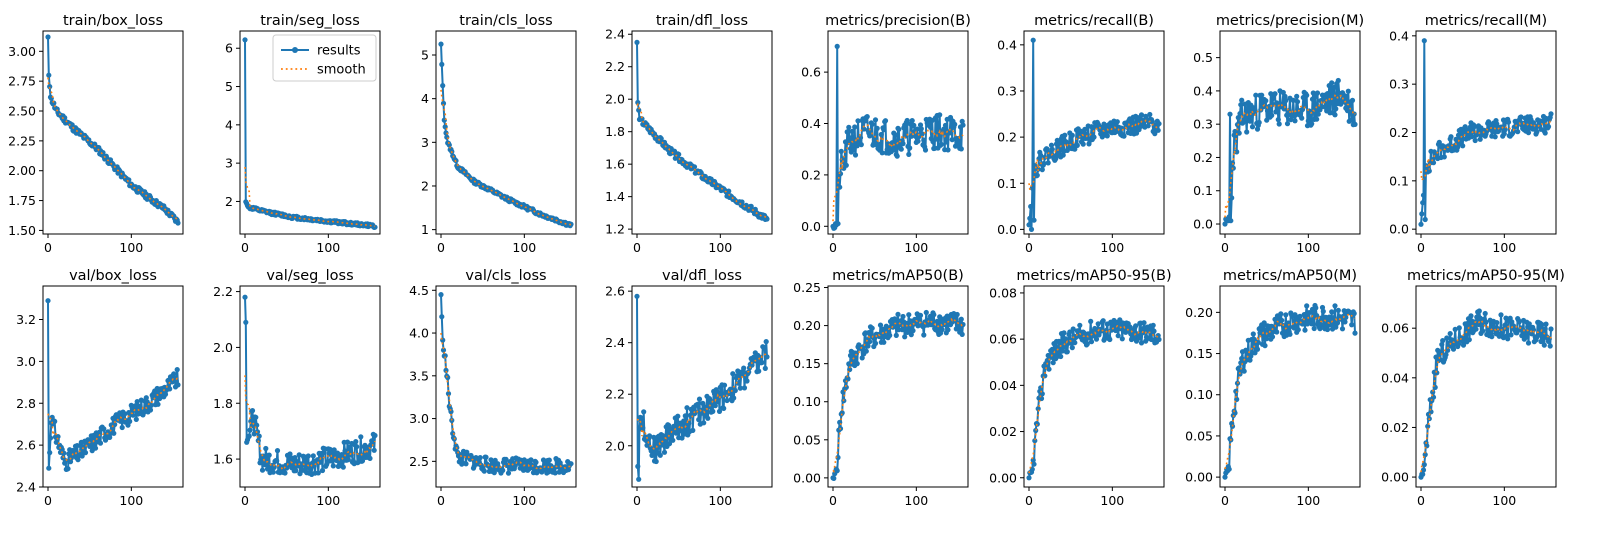  What do you see at coordinates (100, 388) in the screenshot?
I see `subplot-9: val/box_loss 0 100 2.4 2.6 2.8 3.0 3.2` at bounding box center [100, 388].